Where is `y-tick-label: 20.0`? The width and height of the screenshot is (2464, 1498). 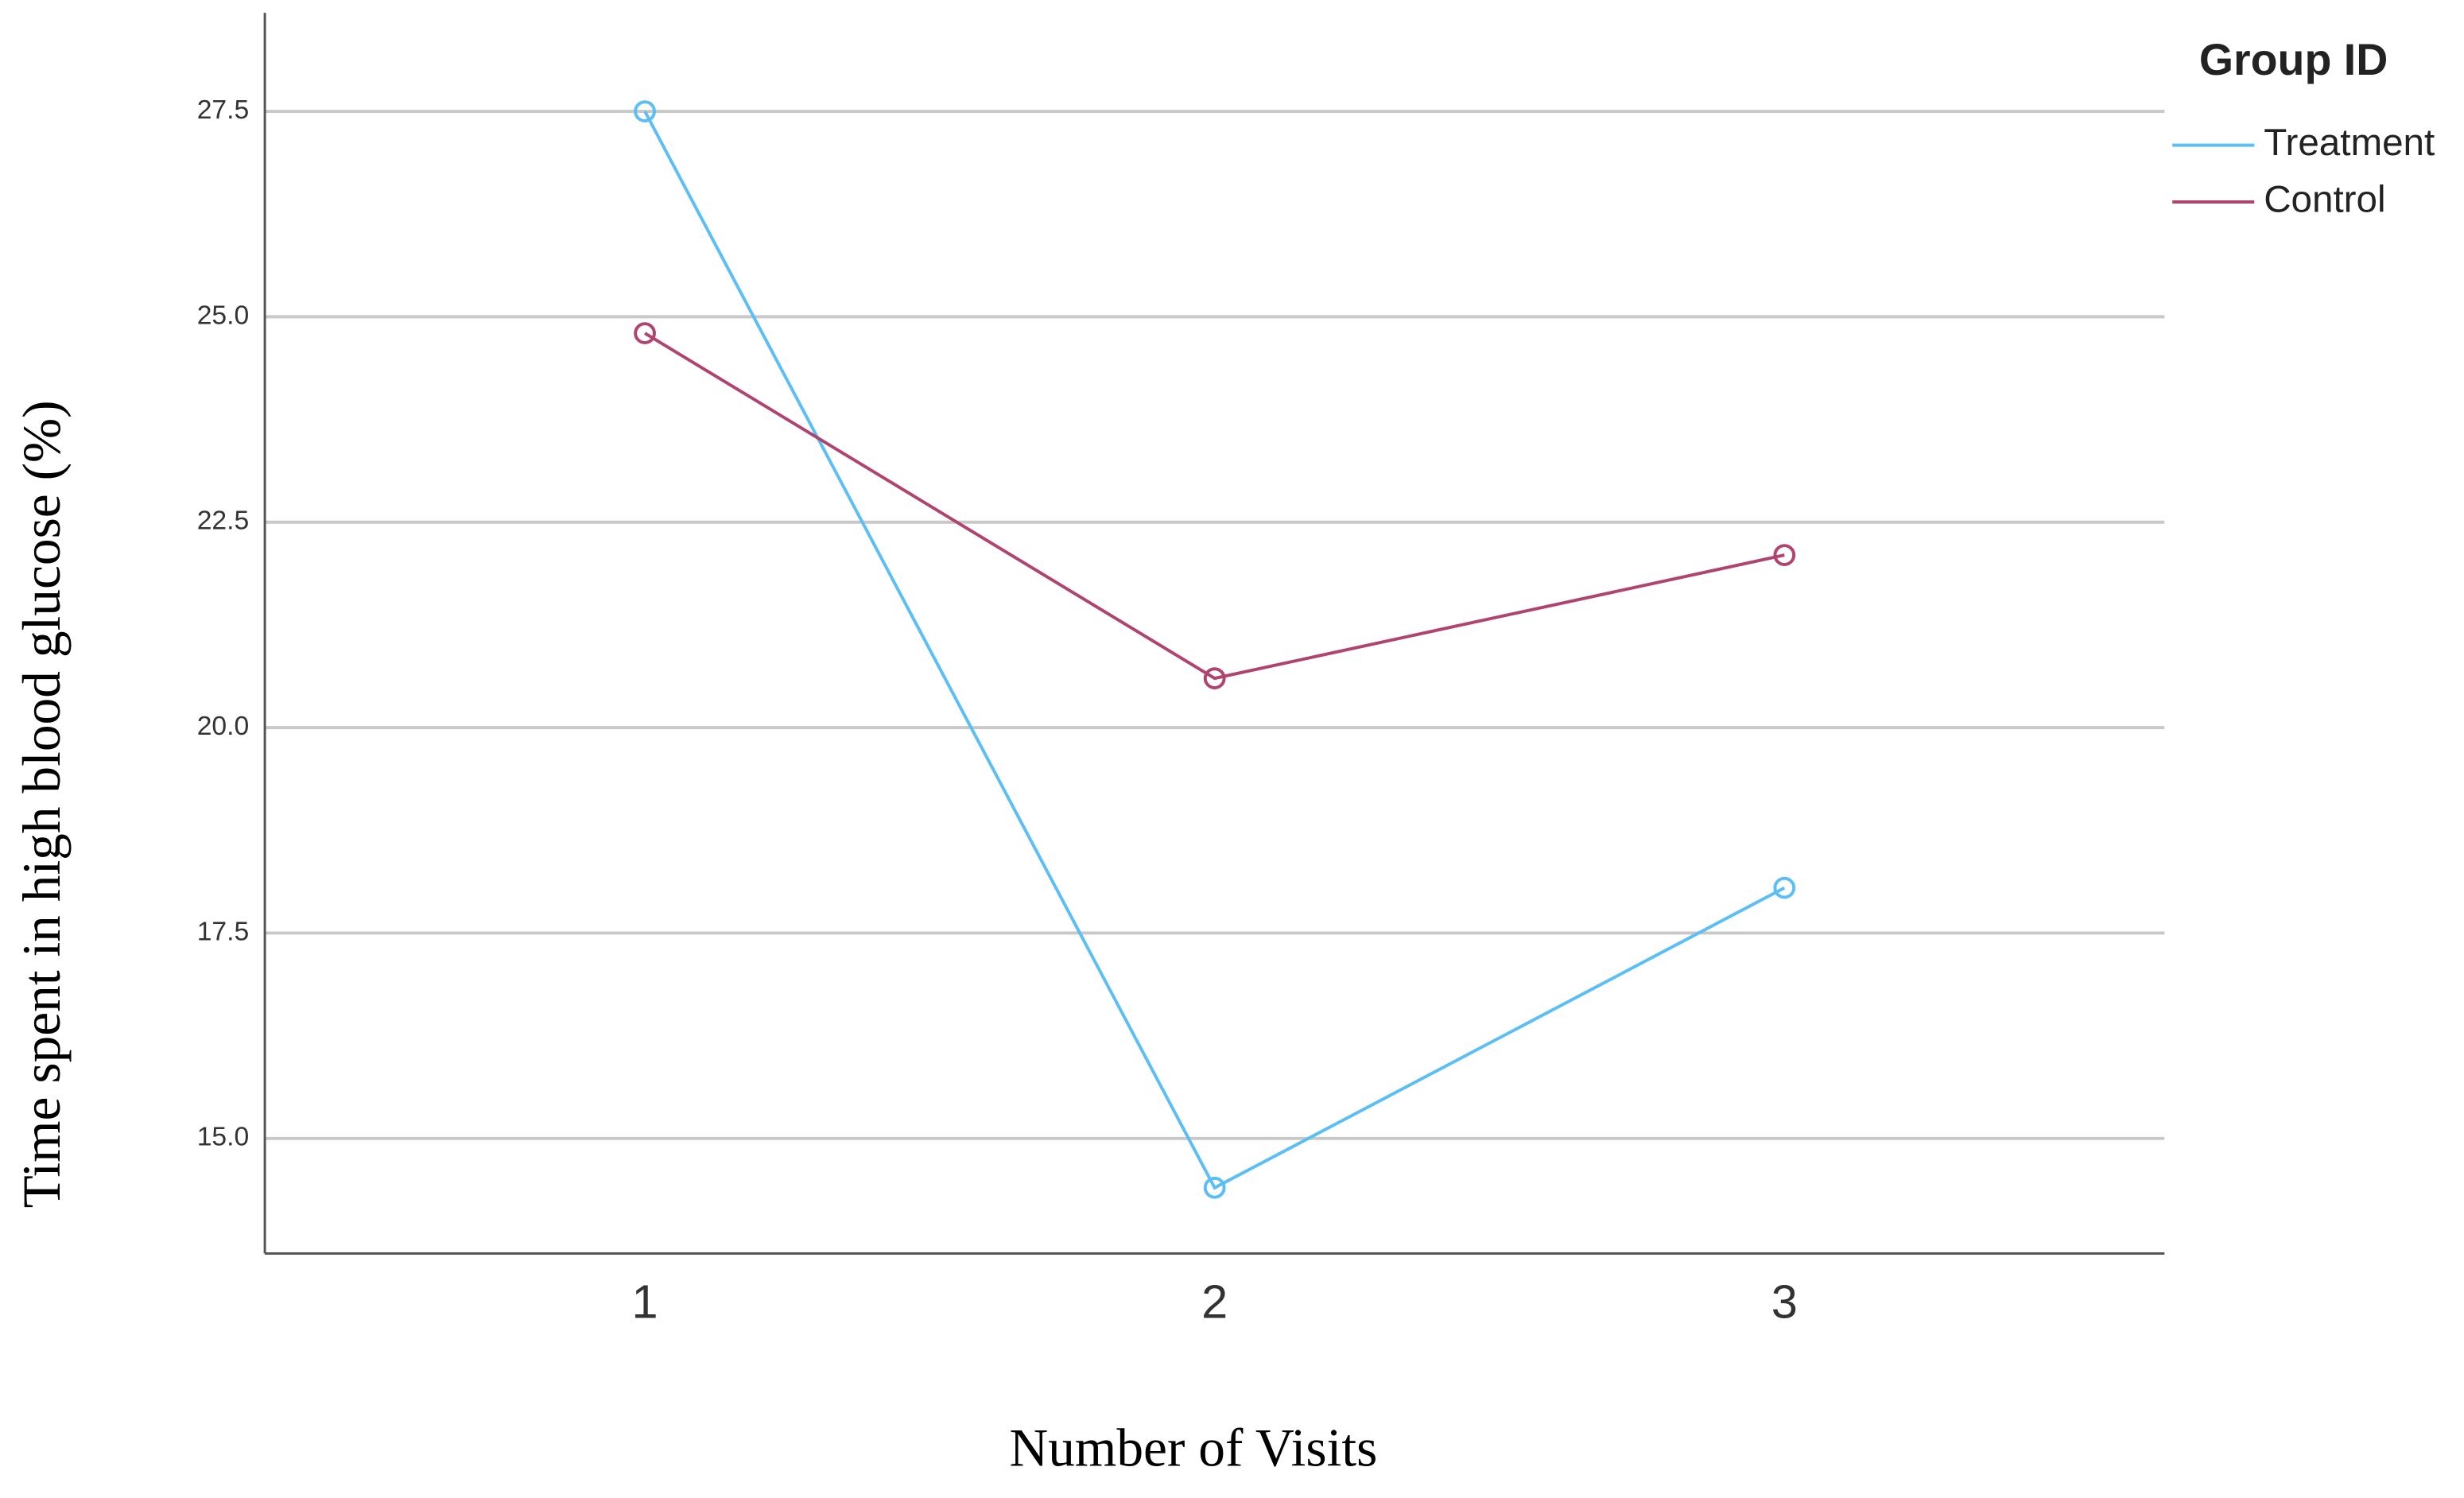 y-tick-label: 20.0 is located at coordinates (223, 726).